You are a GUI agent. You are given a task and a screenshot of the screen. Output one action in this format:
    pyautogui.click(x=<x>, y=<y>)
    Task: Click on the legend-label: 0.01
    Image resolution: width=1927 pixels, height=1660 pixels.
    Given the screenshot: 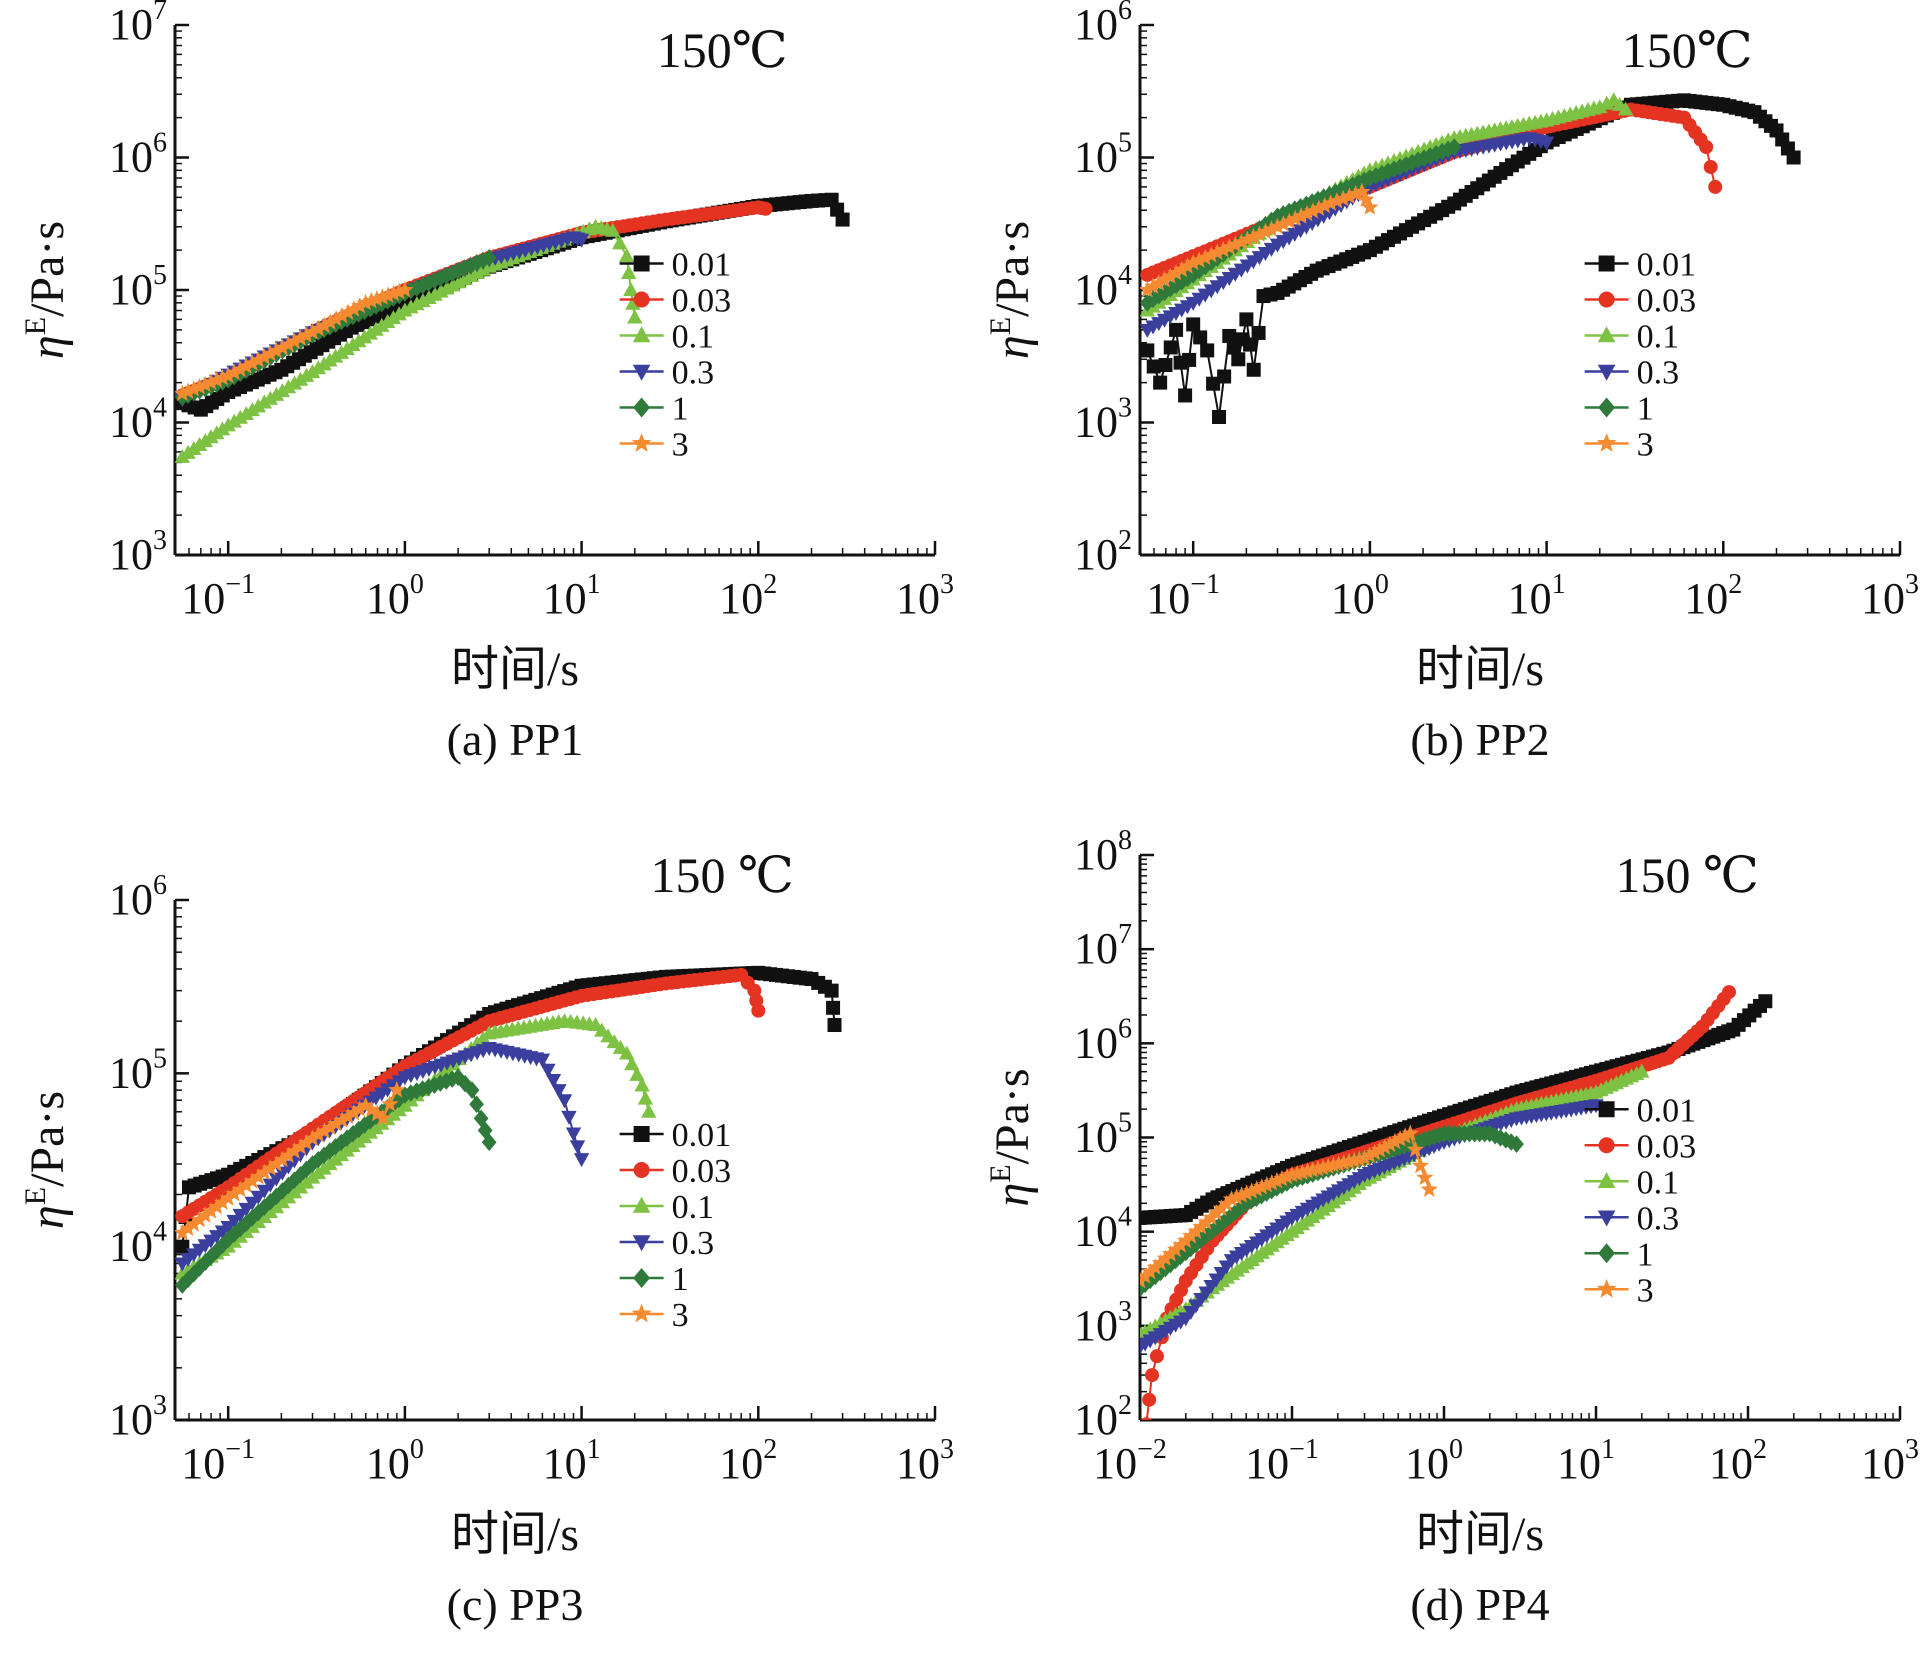 What is the action you would take?
    pyautogui.click(x=1667, y=265)
    